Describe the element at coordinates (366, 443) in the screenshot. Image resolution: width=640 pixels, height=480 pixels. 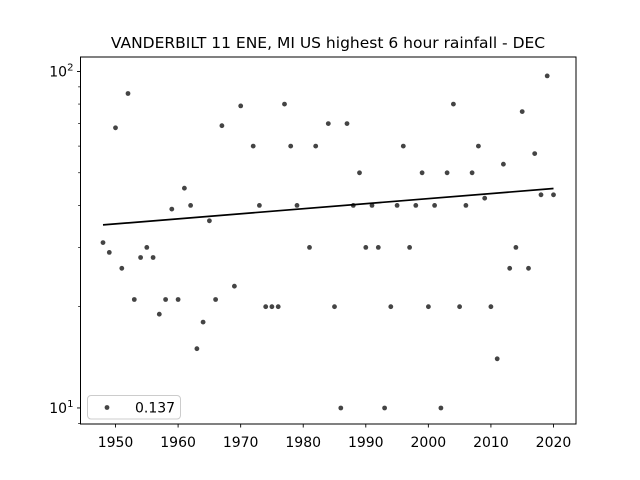
I see `x-tick-label: 1990` at that location.